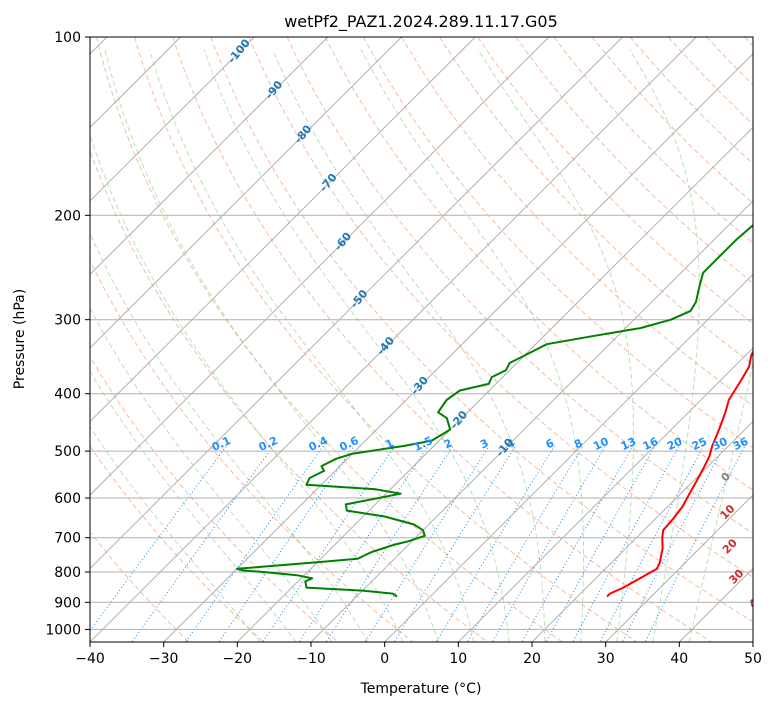 This screenshot has height=708, width=775. Describe the element at coordinates (67, 216) in the screenshot. I see `y-tick-label: 200` at that location.